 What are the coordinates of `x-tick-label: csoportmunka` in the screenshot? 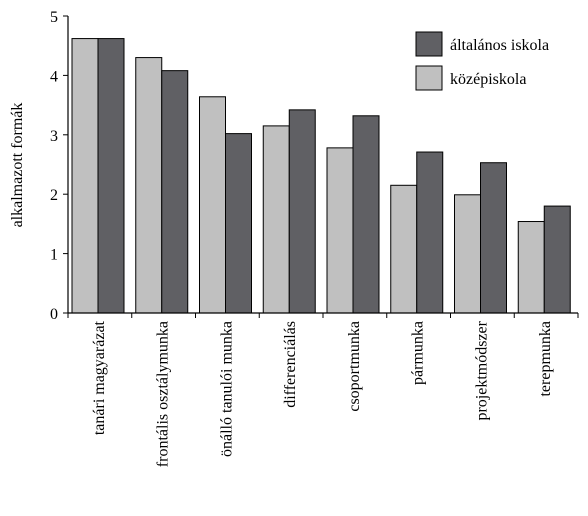 It's located at (354, 366).